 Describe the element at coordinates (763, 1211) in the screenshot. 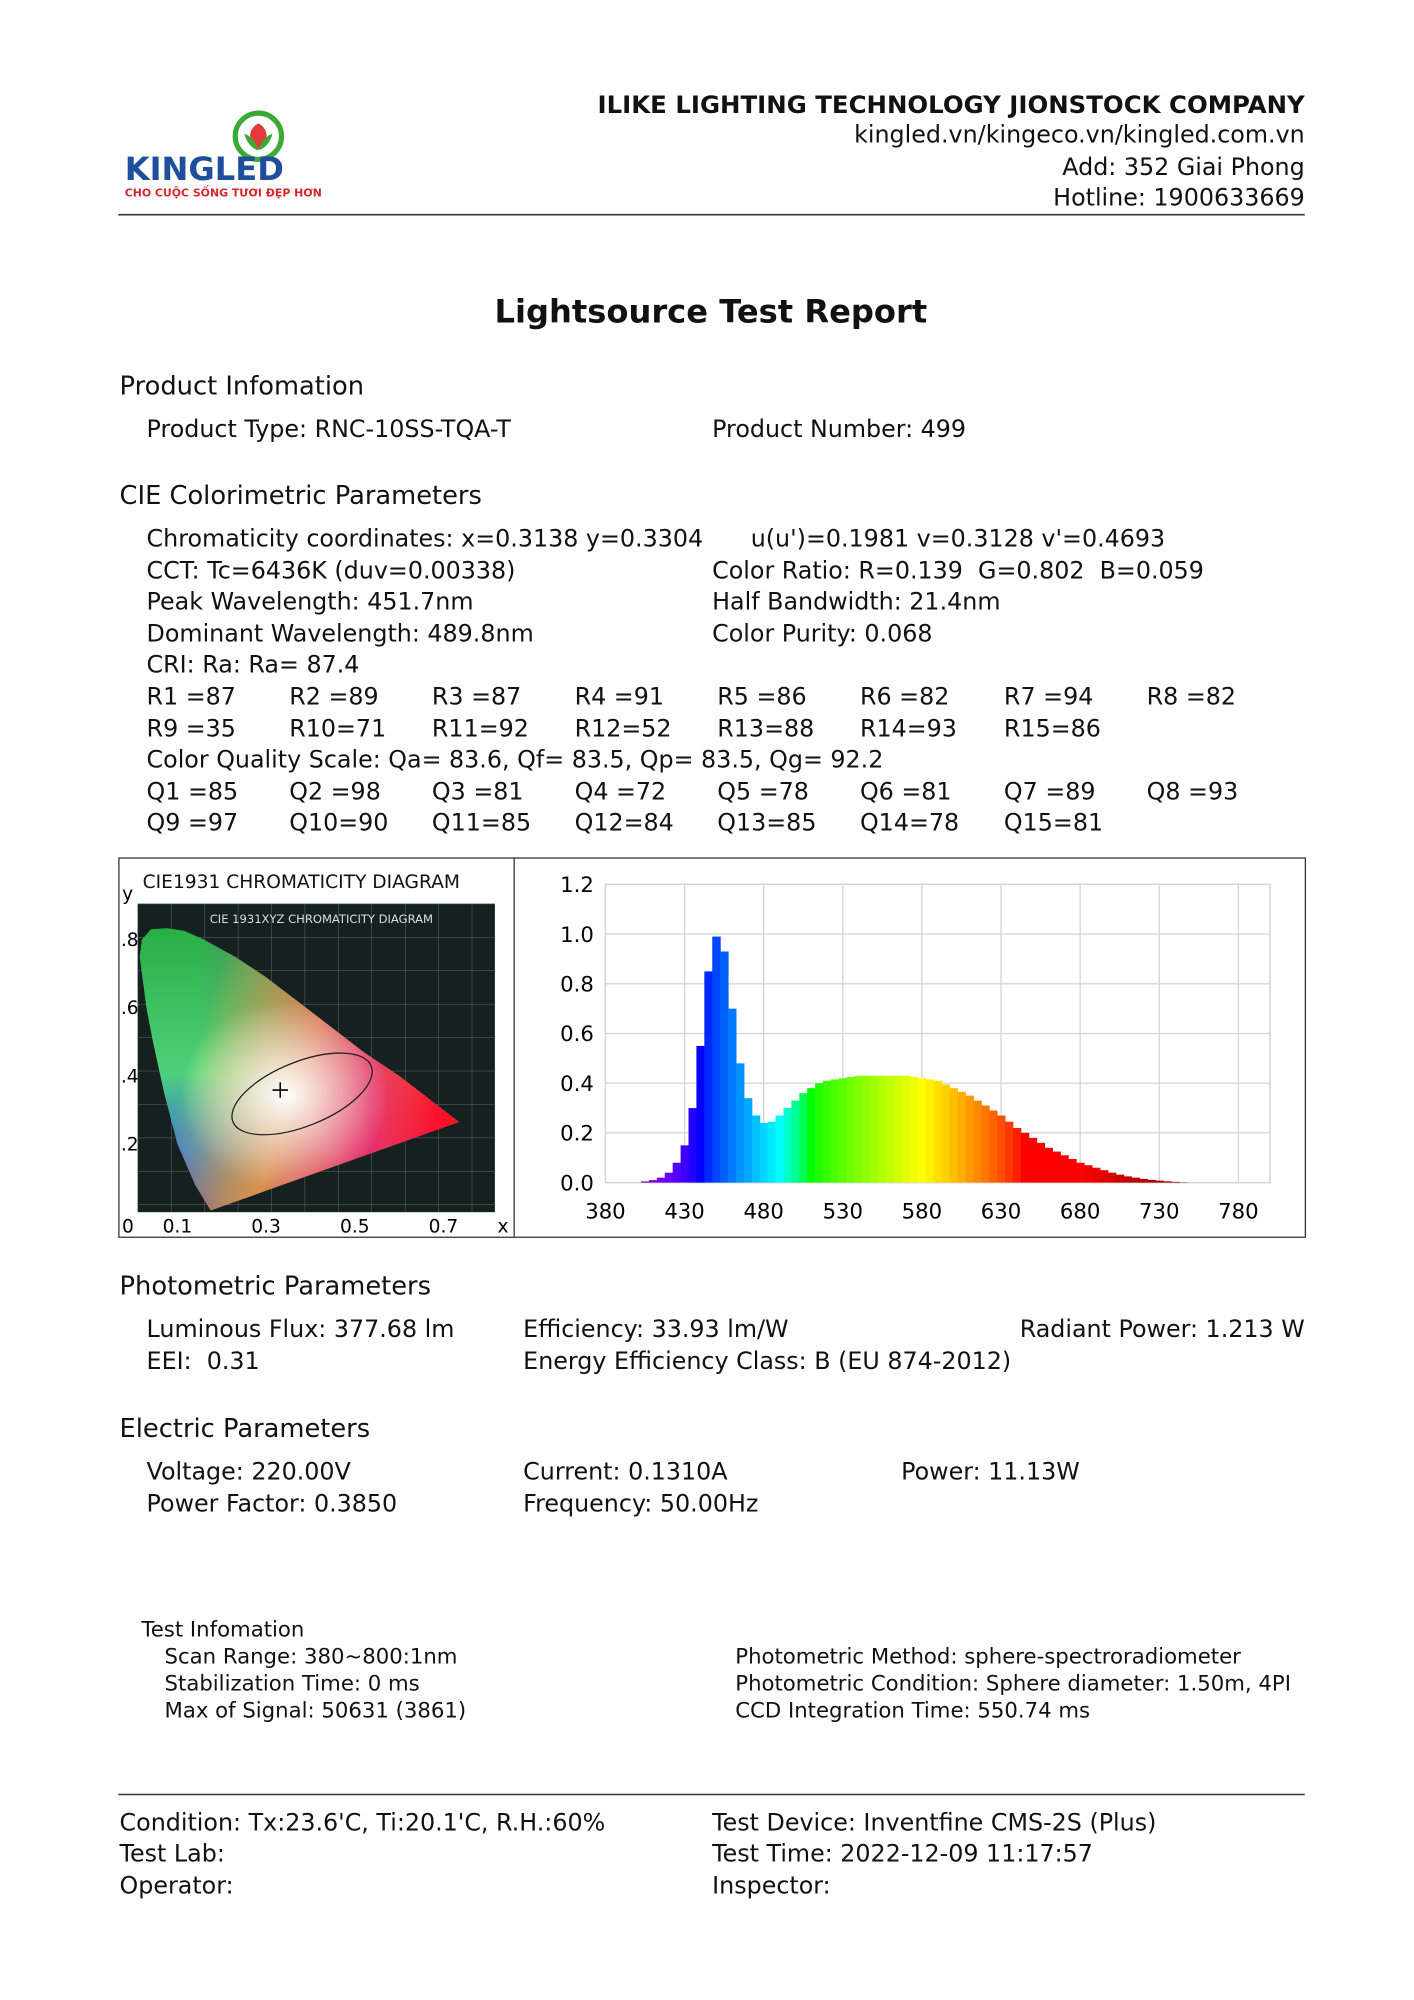

I see `x-tick-label: 480` at that location.